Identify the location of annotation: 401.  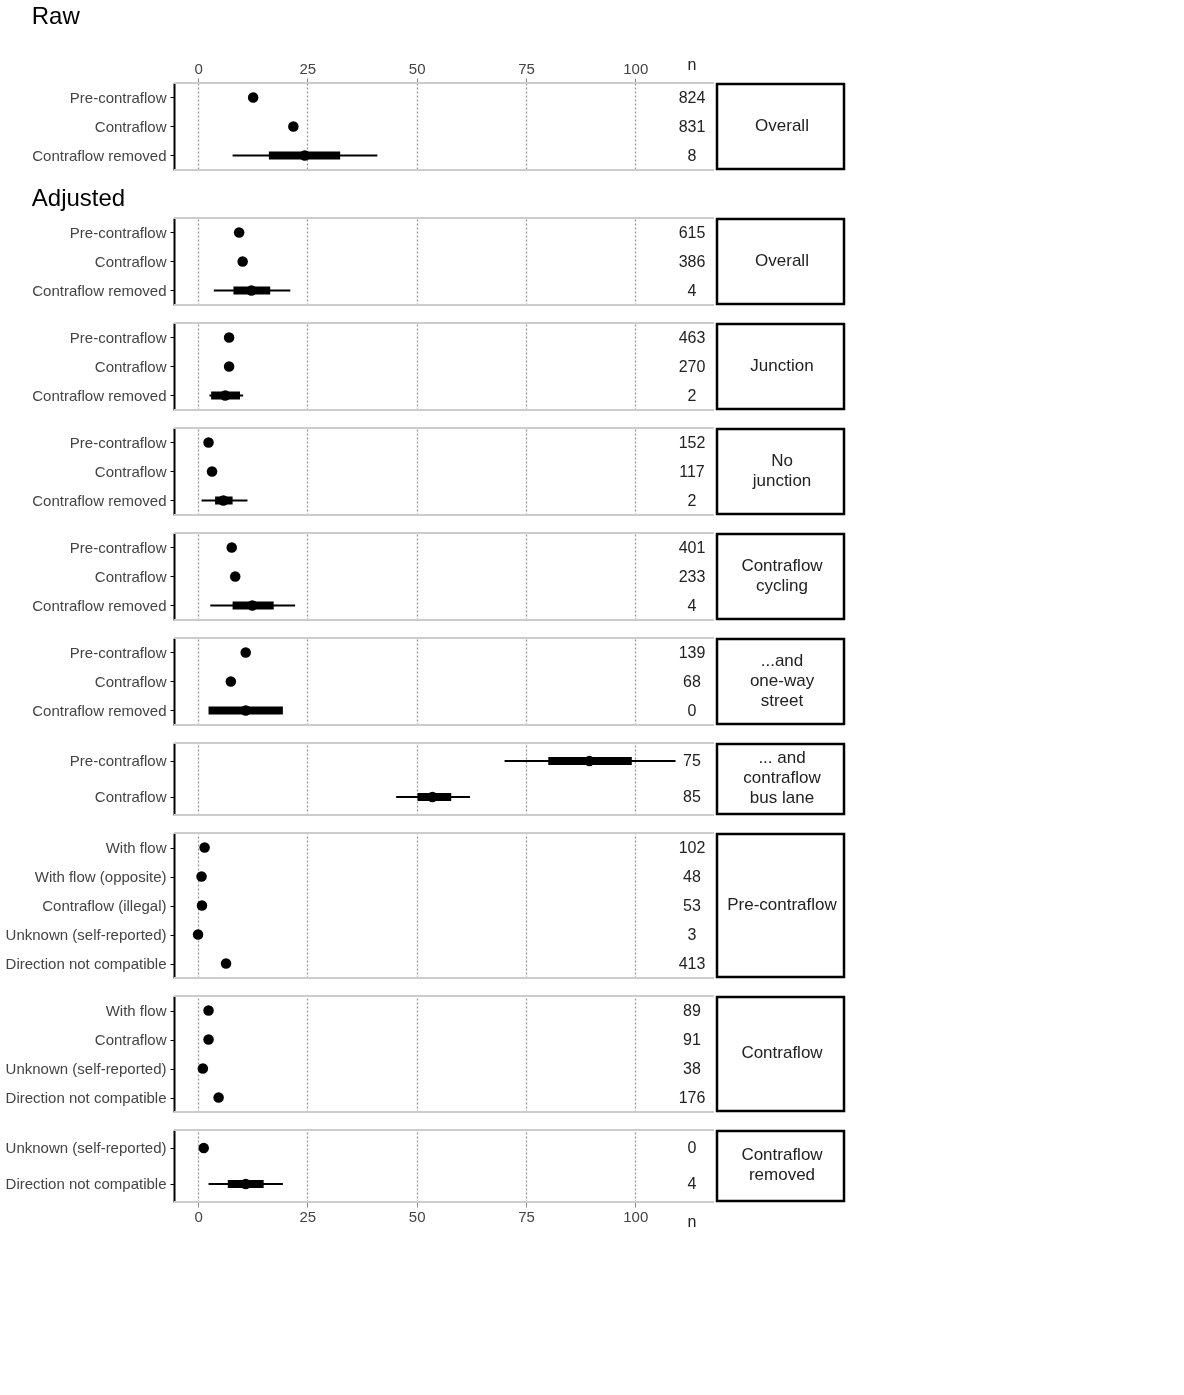
(692, 547).